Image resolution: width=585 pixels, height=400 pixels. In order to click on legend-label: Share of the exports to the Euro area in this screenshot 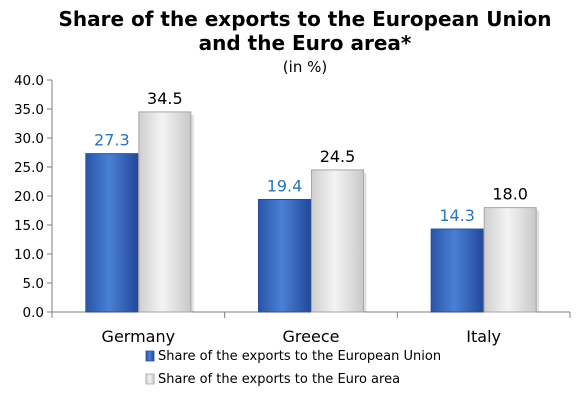, I will do `click(279, 379)`.